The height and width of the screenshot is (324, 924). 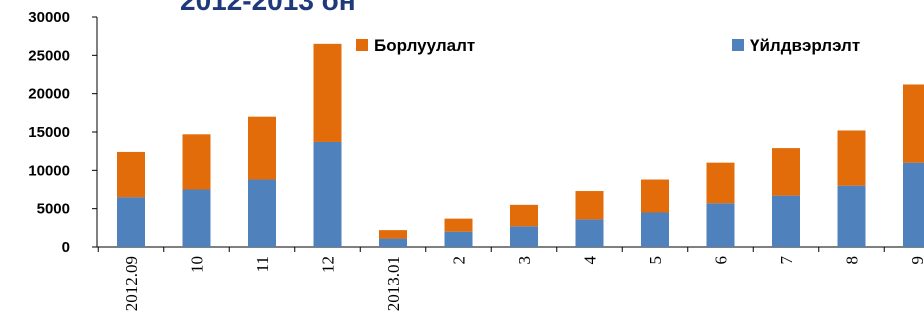 What do you see at coordinates (424, 45) in the screenshot?
I see `legend-label-sales: Борлуулалт` at bounding box center [424, 45].